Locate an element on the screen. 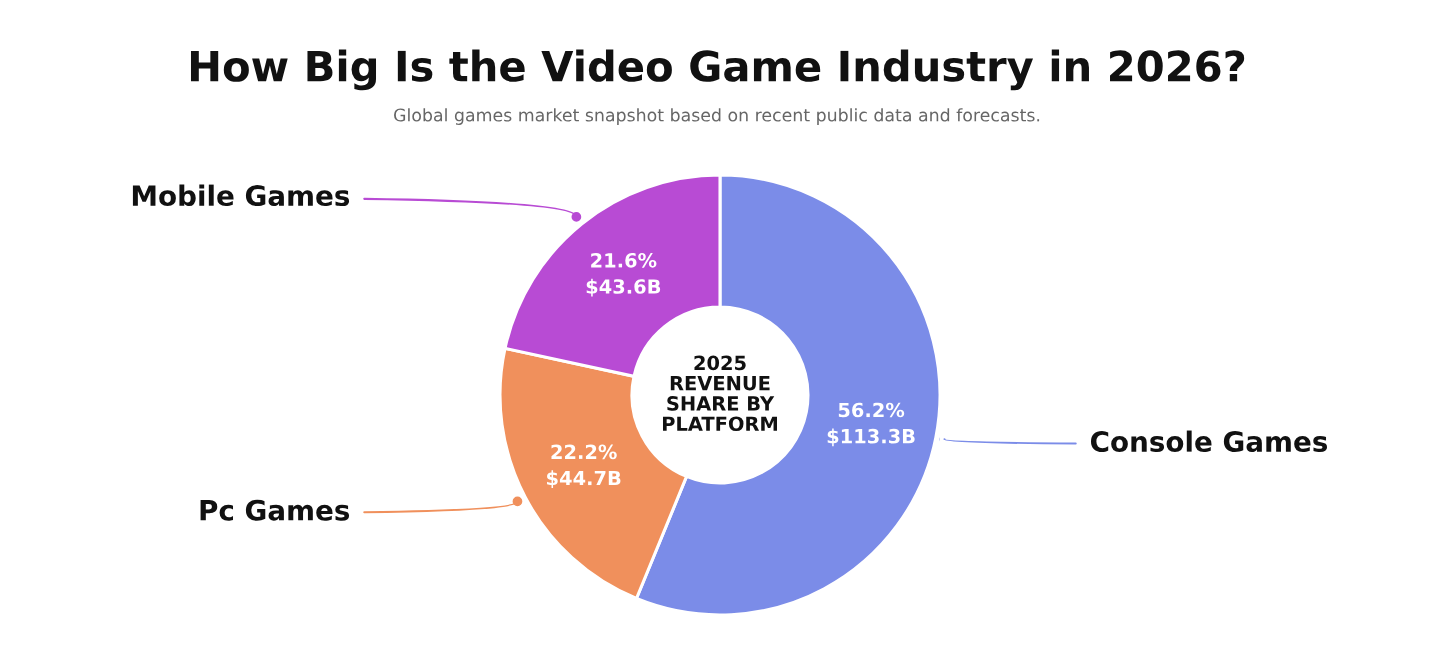  data-label: 56.2% $113.3B is located at coordinates (871, 424).